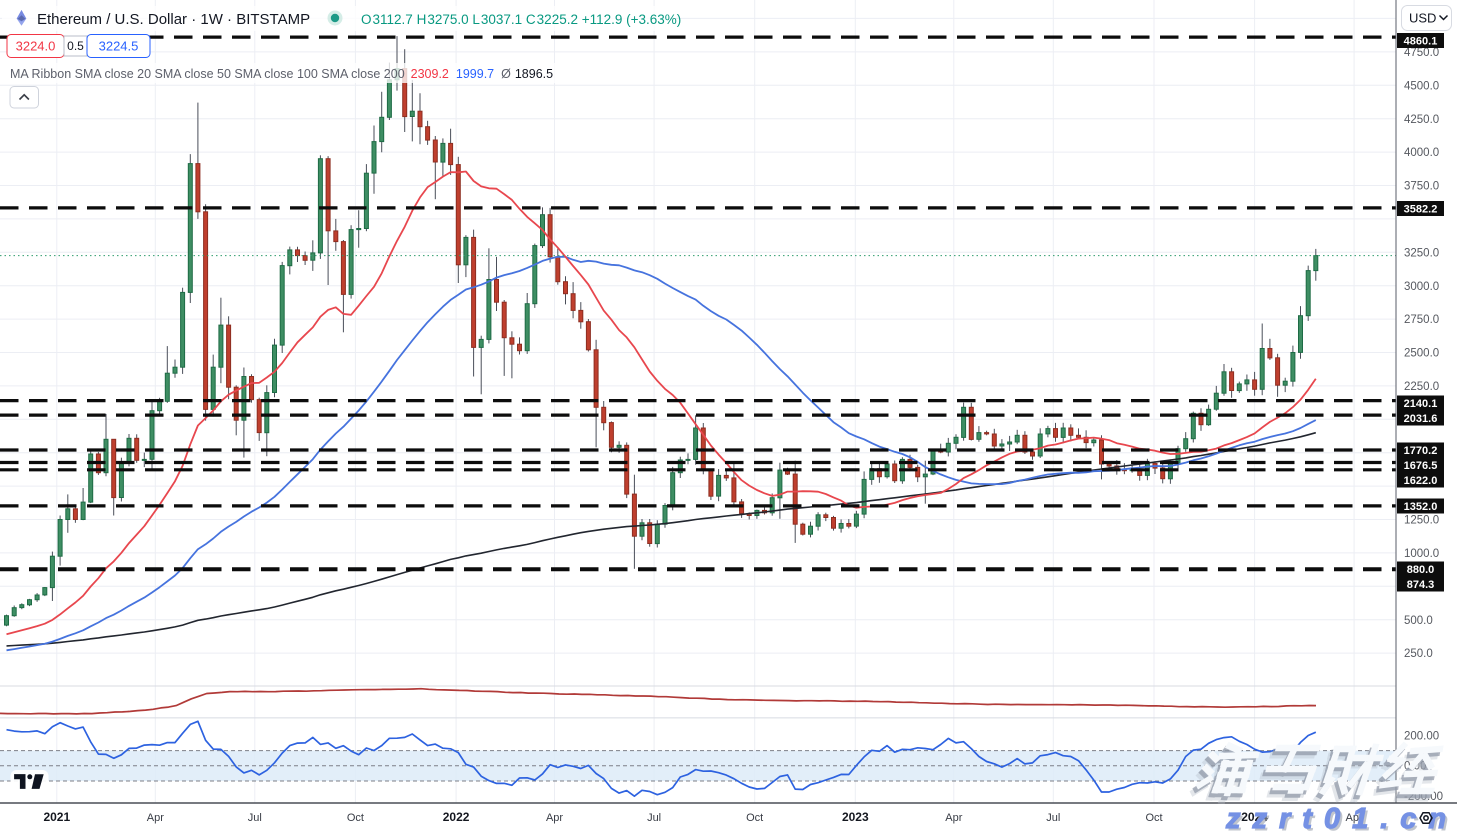 This screenshot has width=1457, height=839. Describe the element at coordinates (1421, 86) in the screenshot. I see `svg-text: 4500.0` at that location.